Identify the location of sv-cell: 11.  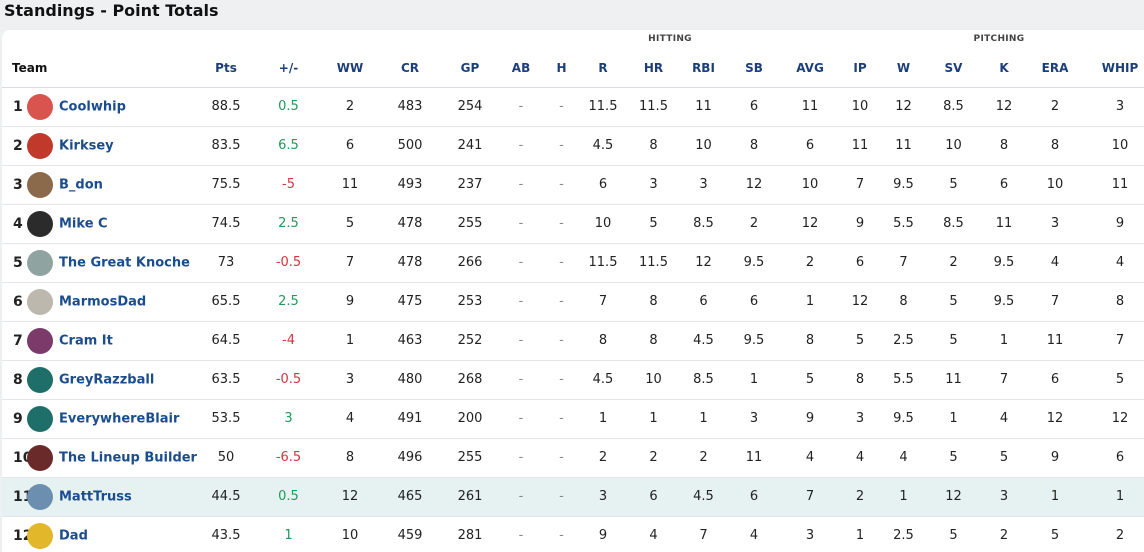
(953, 380).